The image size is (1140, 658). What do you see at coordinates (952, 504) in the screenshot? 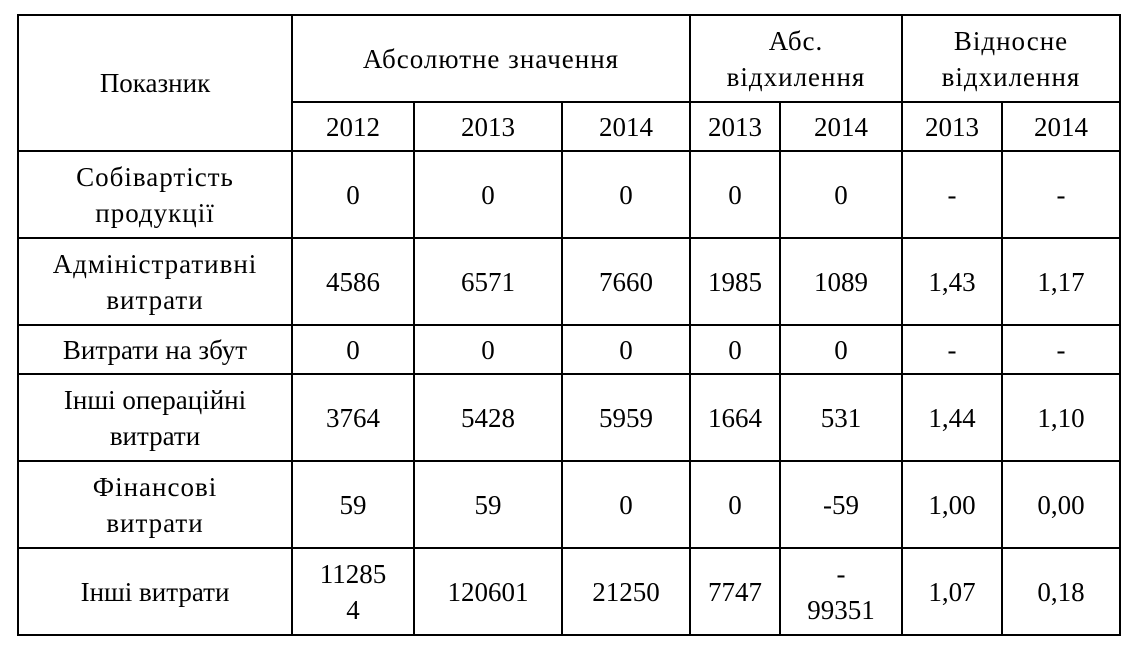
I see `table-cell: 1,00` at bounding box center [952, 504].